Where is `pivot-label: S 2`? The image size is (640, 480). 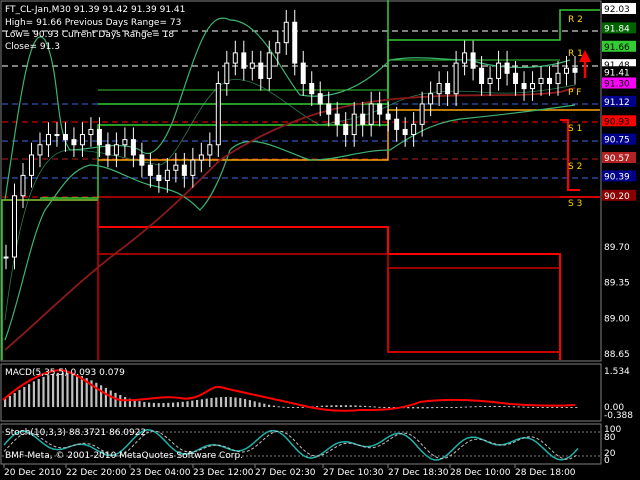
pivot-label: S 2 is located at coordinates (575, 167).